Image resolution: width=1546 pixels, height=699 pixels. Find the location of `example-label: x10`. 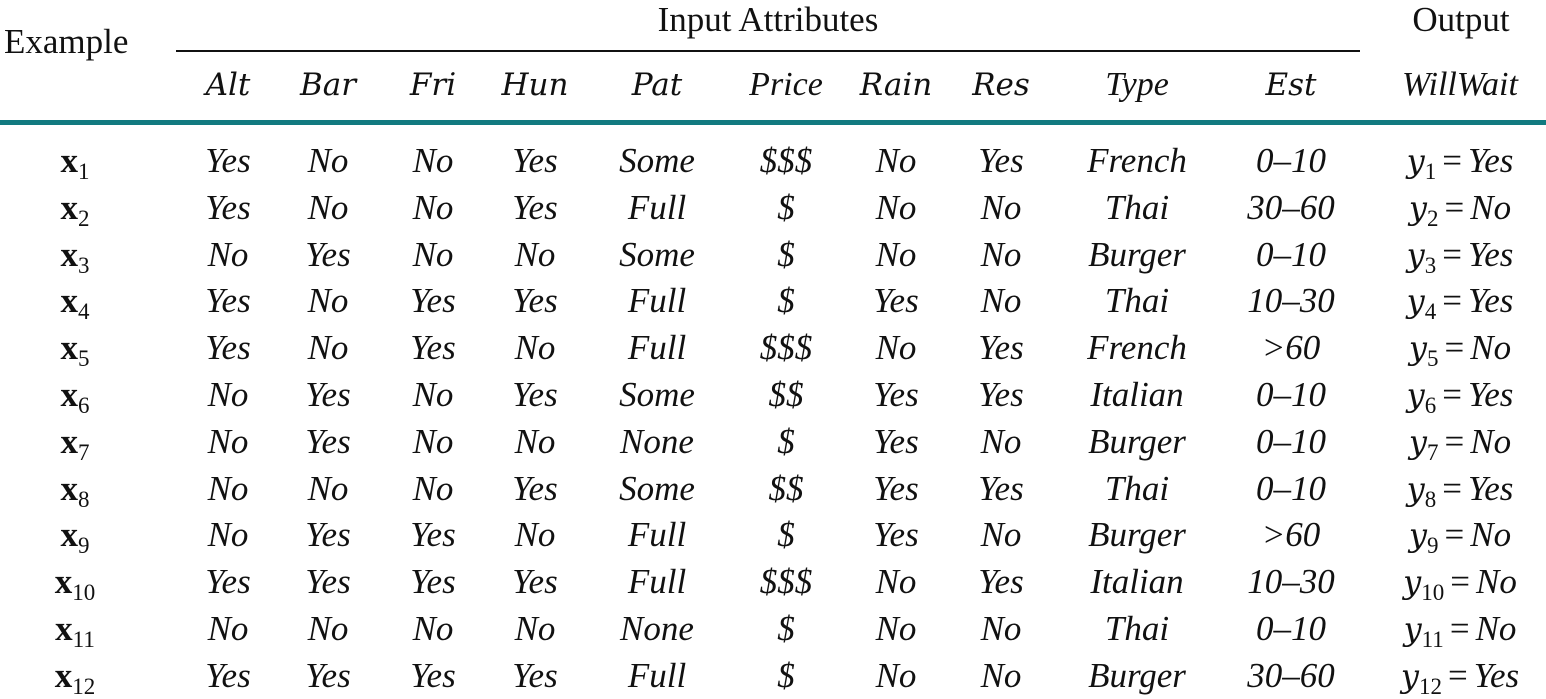

example-label: x10 is located at coordinates (75, 584).